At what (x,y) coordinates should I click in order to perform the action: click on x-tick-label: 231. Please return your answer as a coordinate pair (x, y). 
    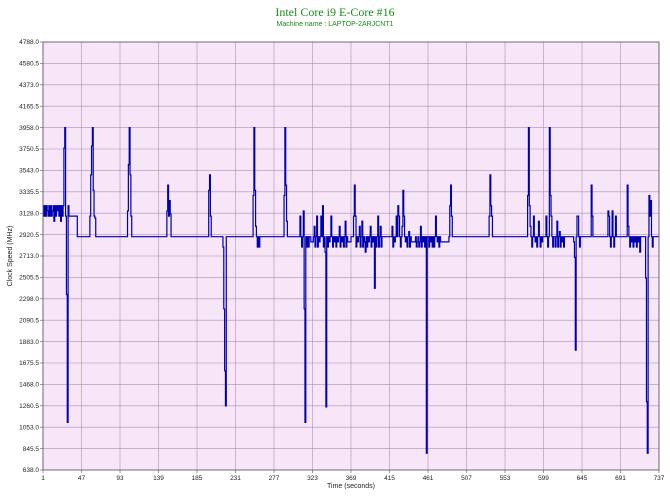
    Looking at the image, I should click on (235, 478).